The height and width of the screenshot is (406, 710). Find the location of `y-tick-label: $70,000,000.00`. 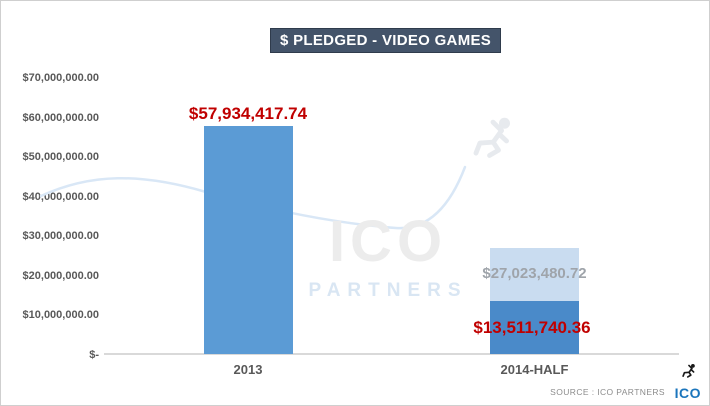

y-tick-label: $70,000,000.00 is located at coordinates (60, 78).